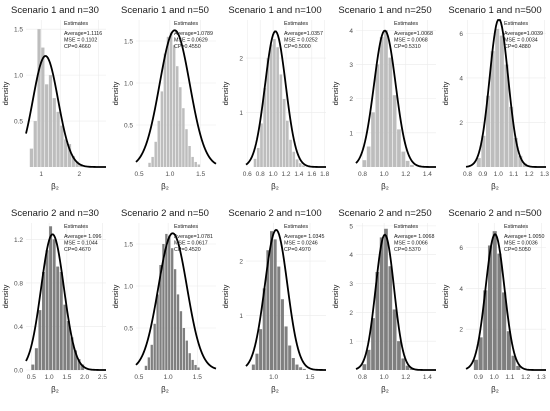 This screenshot has height=411, width=550. What do you see at coordinates (200, 174) in the screenshot?
I see `x-tick-label: 1.5` at bounding box center [200, 174].